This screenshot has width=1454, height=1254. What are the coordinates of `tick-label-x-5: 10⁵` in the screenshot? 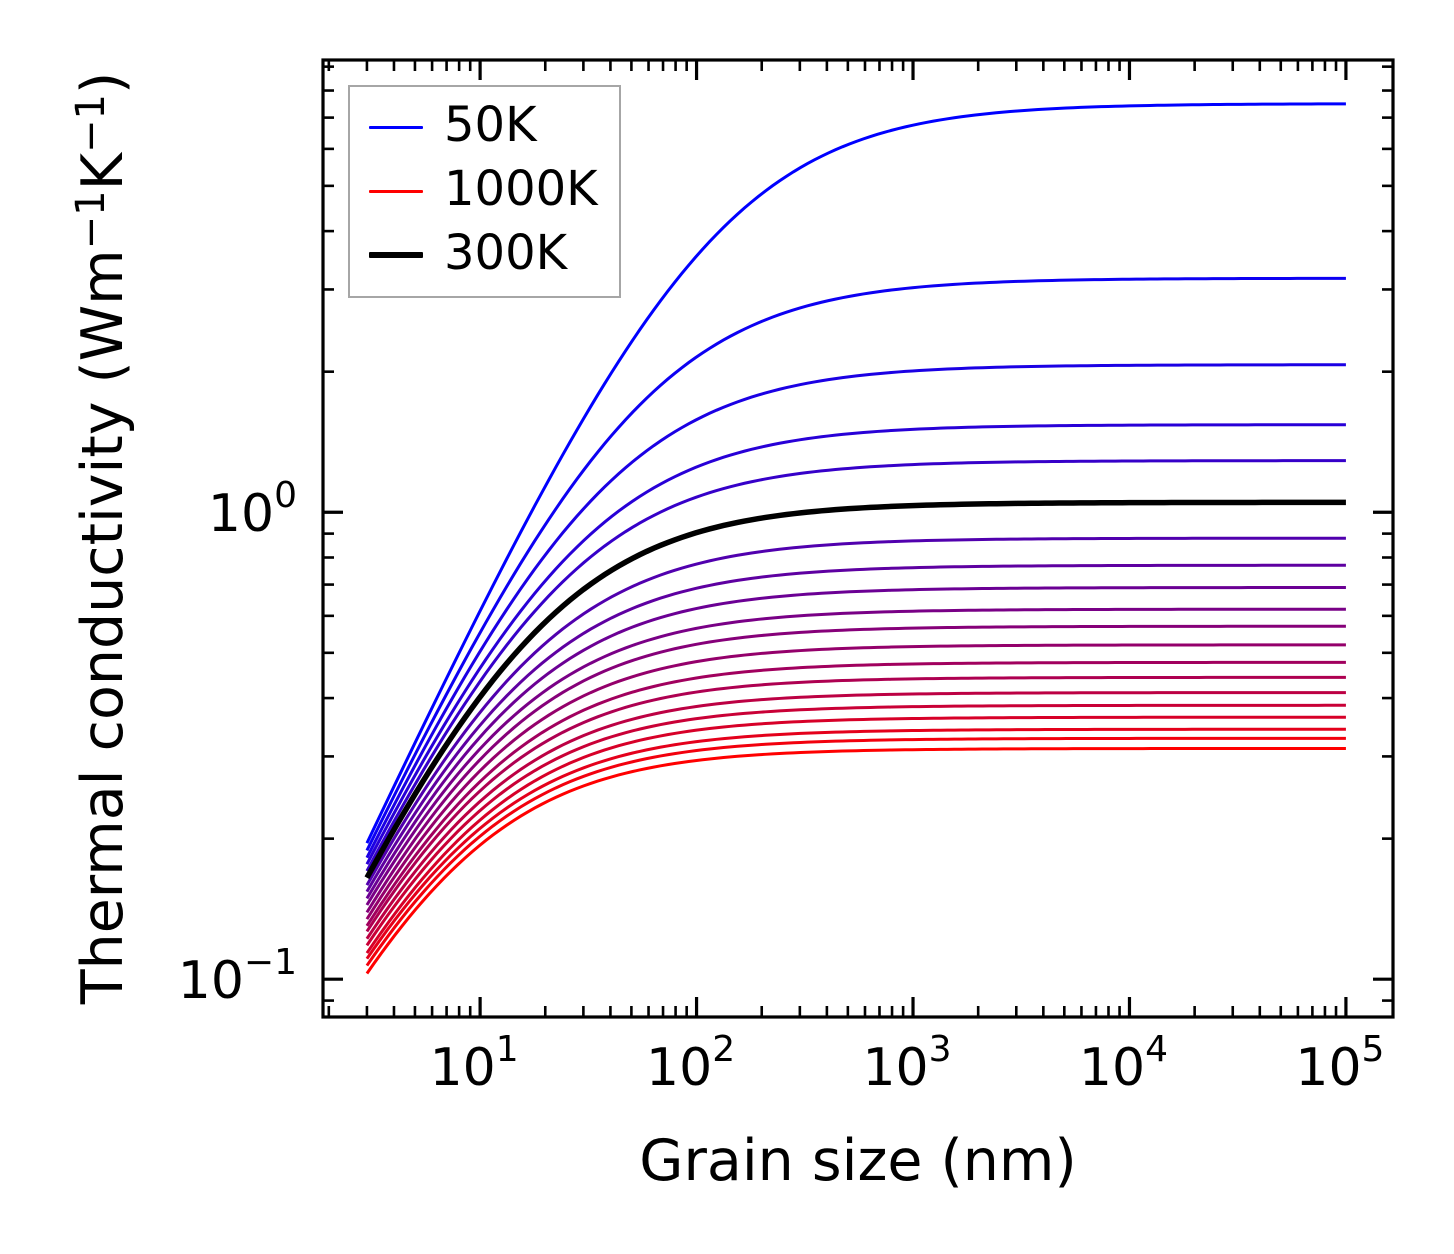 It's located at (1339, 1063).